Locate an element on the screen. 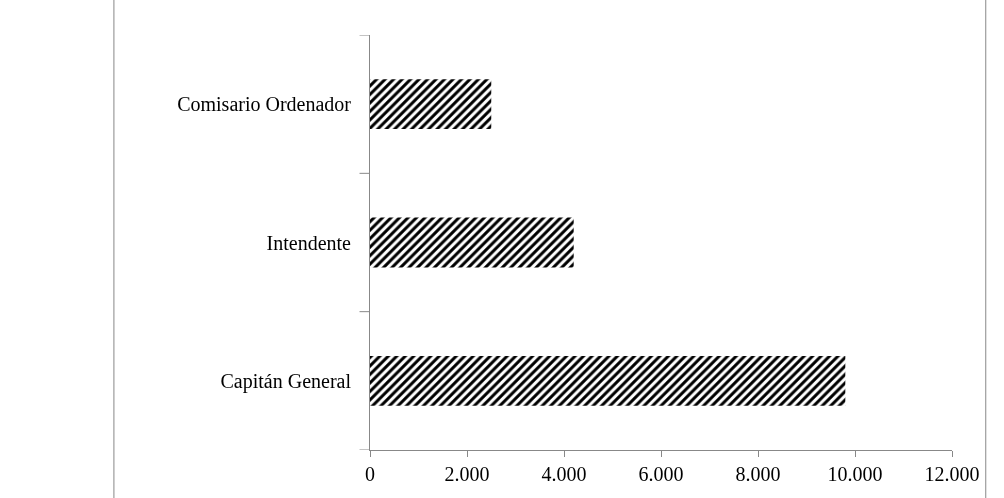 The height and width of the screenshot is (498, 1004). x-tick-label: 4.000 is located at coordinates (564, 474).